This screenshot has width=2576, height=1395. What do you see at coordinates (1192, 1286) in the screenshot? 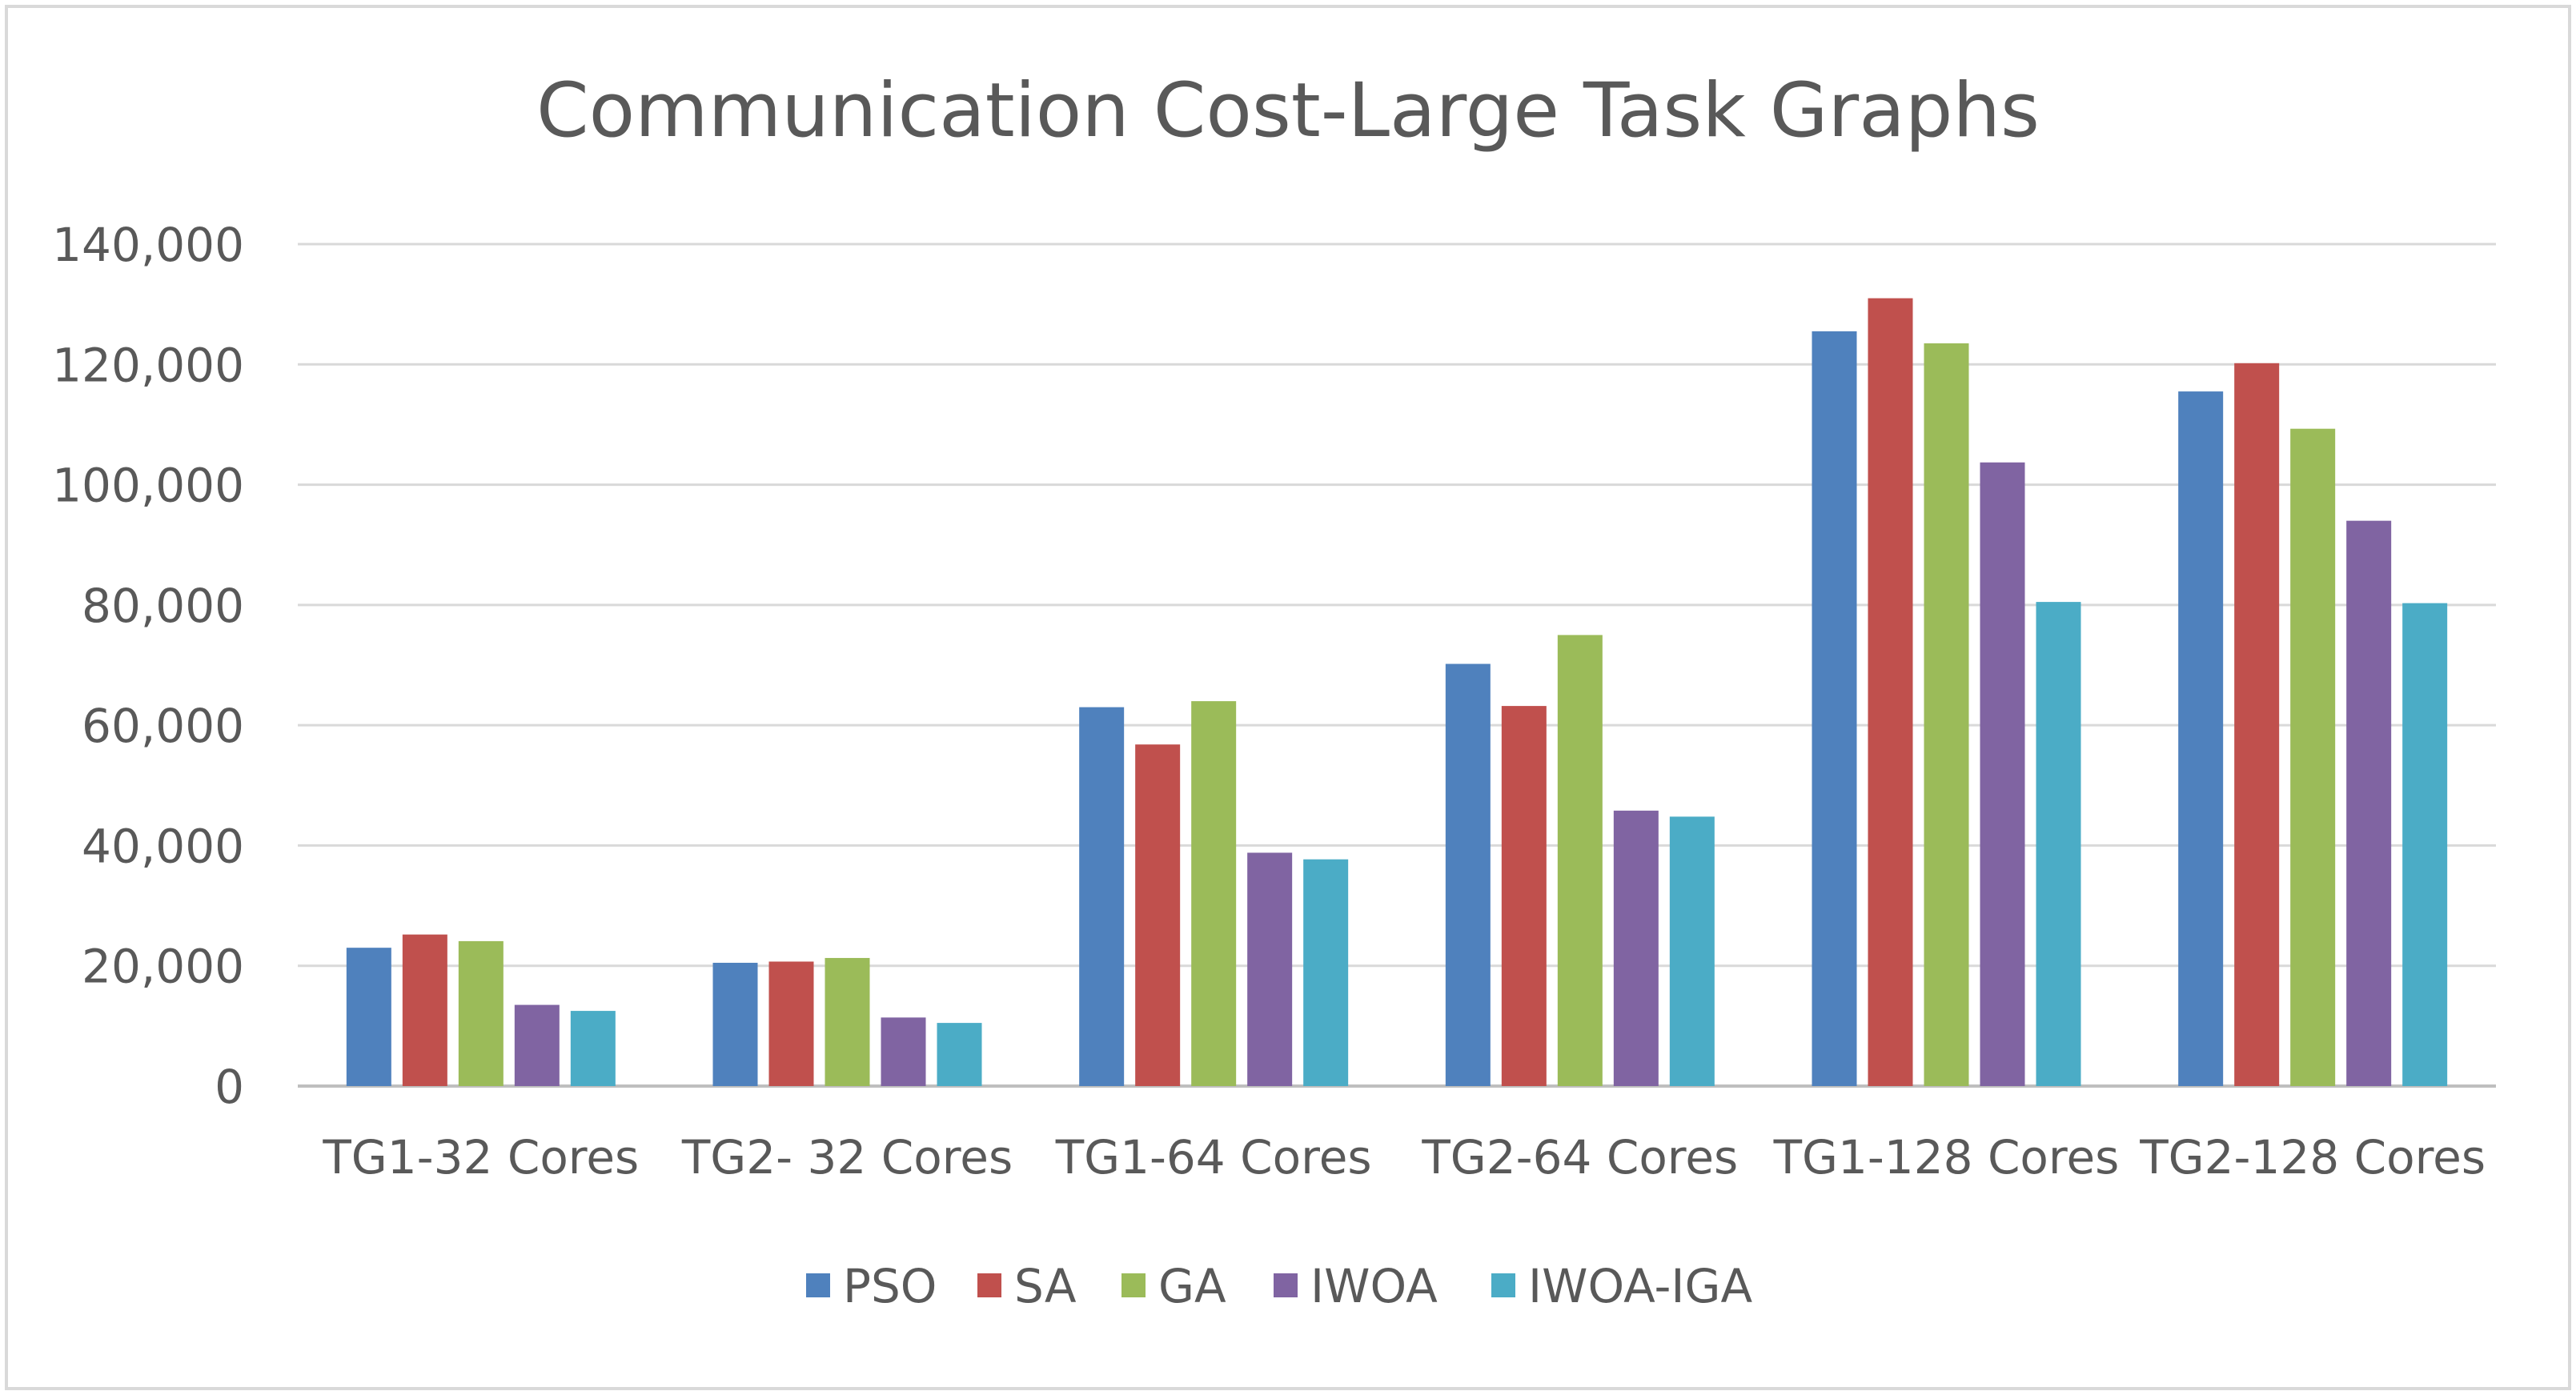
I see `legend-label-ga: GA` at bounding box center [1192, 1286].